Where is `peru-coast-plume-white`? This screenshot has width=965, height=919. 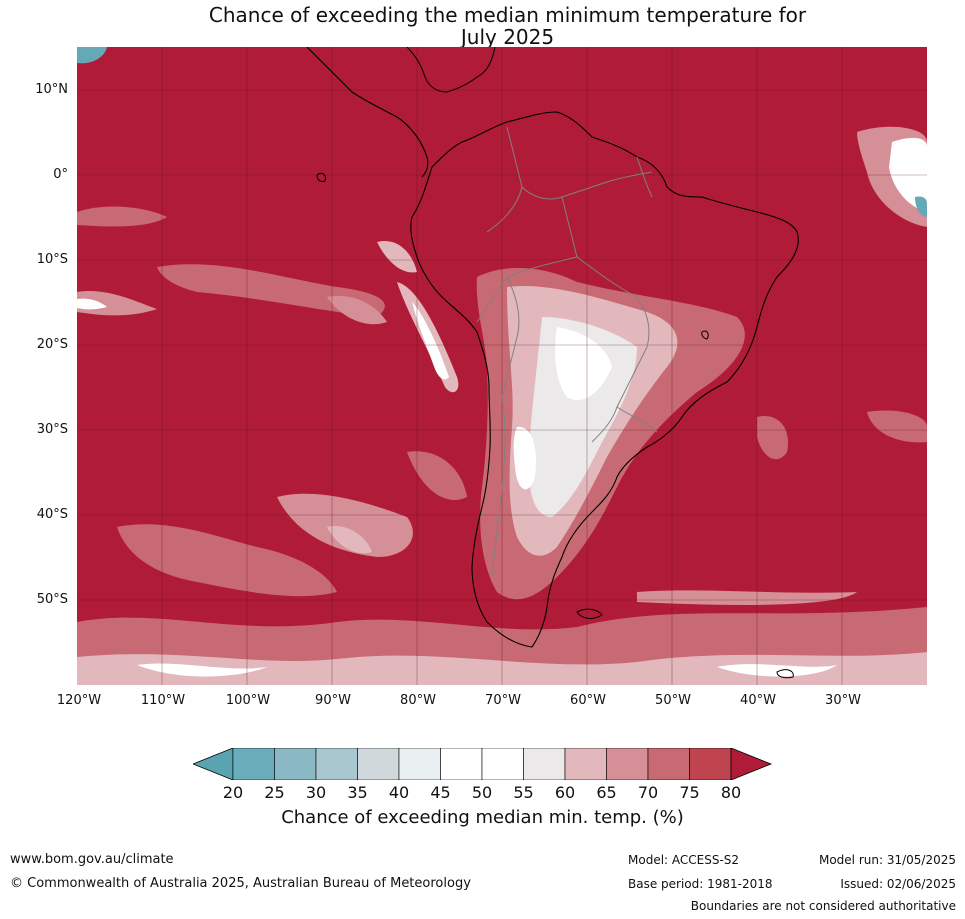
peru-coast-plume-white is located at coordinates (430, 341).